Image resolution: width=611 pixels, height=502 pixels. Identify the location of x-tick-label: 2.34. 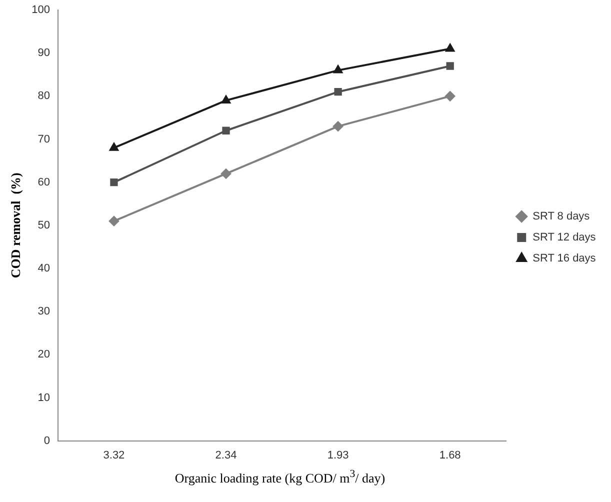
(226, 455).